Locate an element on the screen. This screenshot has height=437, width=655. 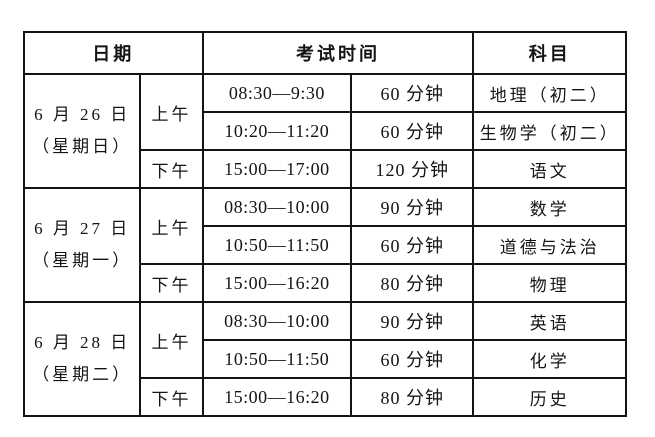
table-row: 下午 15:00—17:00 120 分钟 语文 is located at coordinates (325, 169).